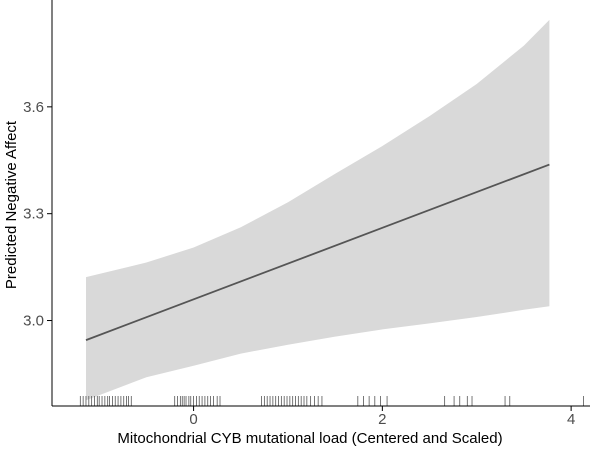  What do you see at coordinates (331, 401) in the screenshot?
I see `rug-layer` at bounding box center [331, 401].